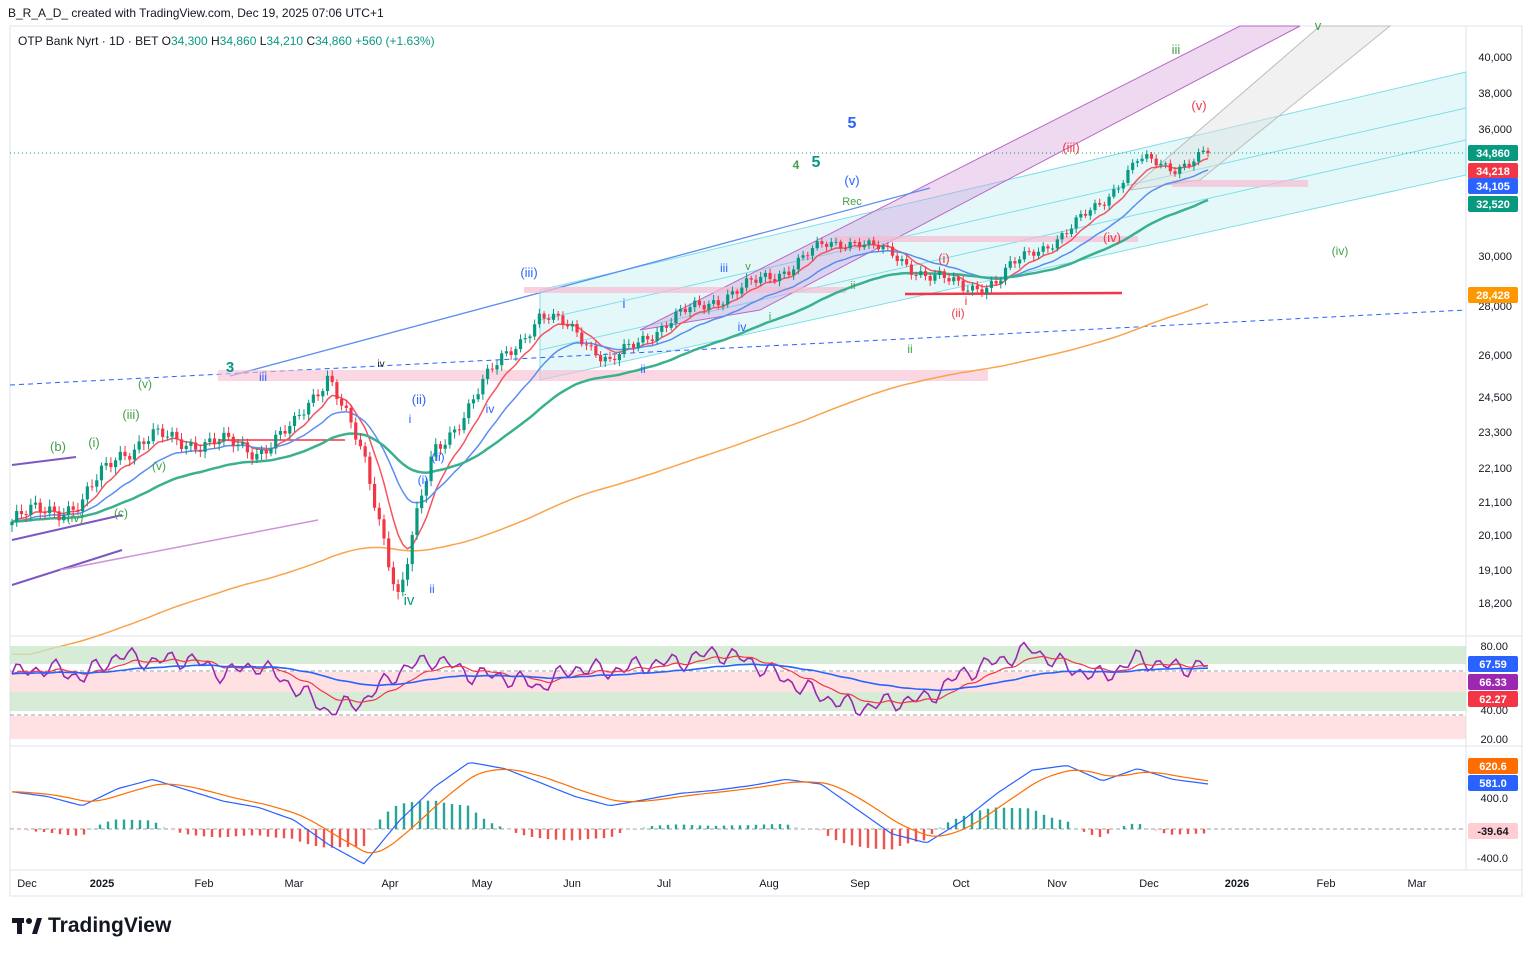 The width and height of the screenshot is (1532, 957). What do you see at coordinates (816, 162) in the screenshot?
I see `wave-label: 5` at bounding box center [816, 162].